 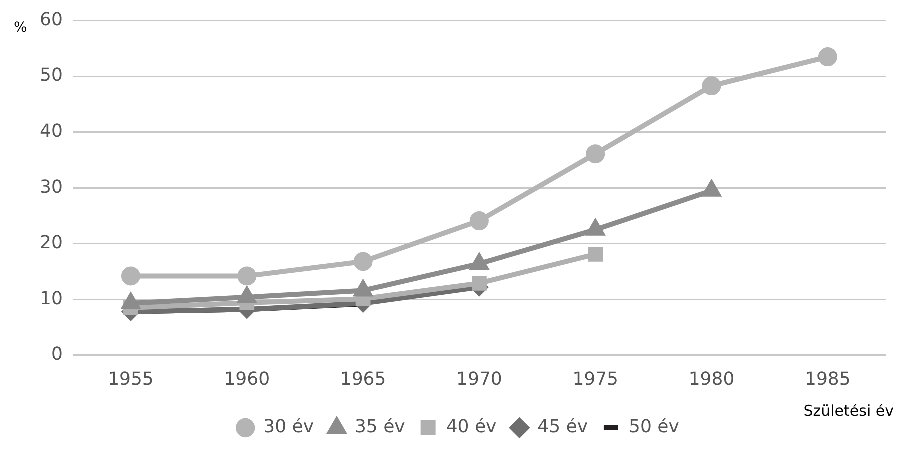 I want to click on y-tick-label: 10, so click(x=51, y=299).